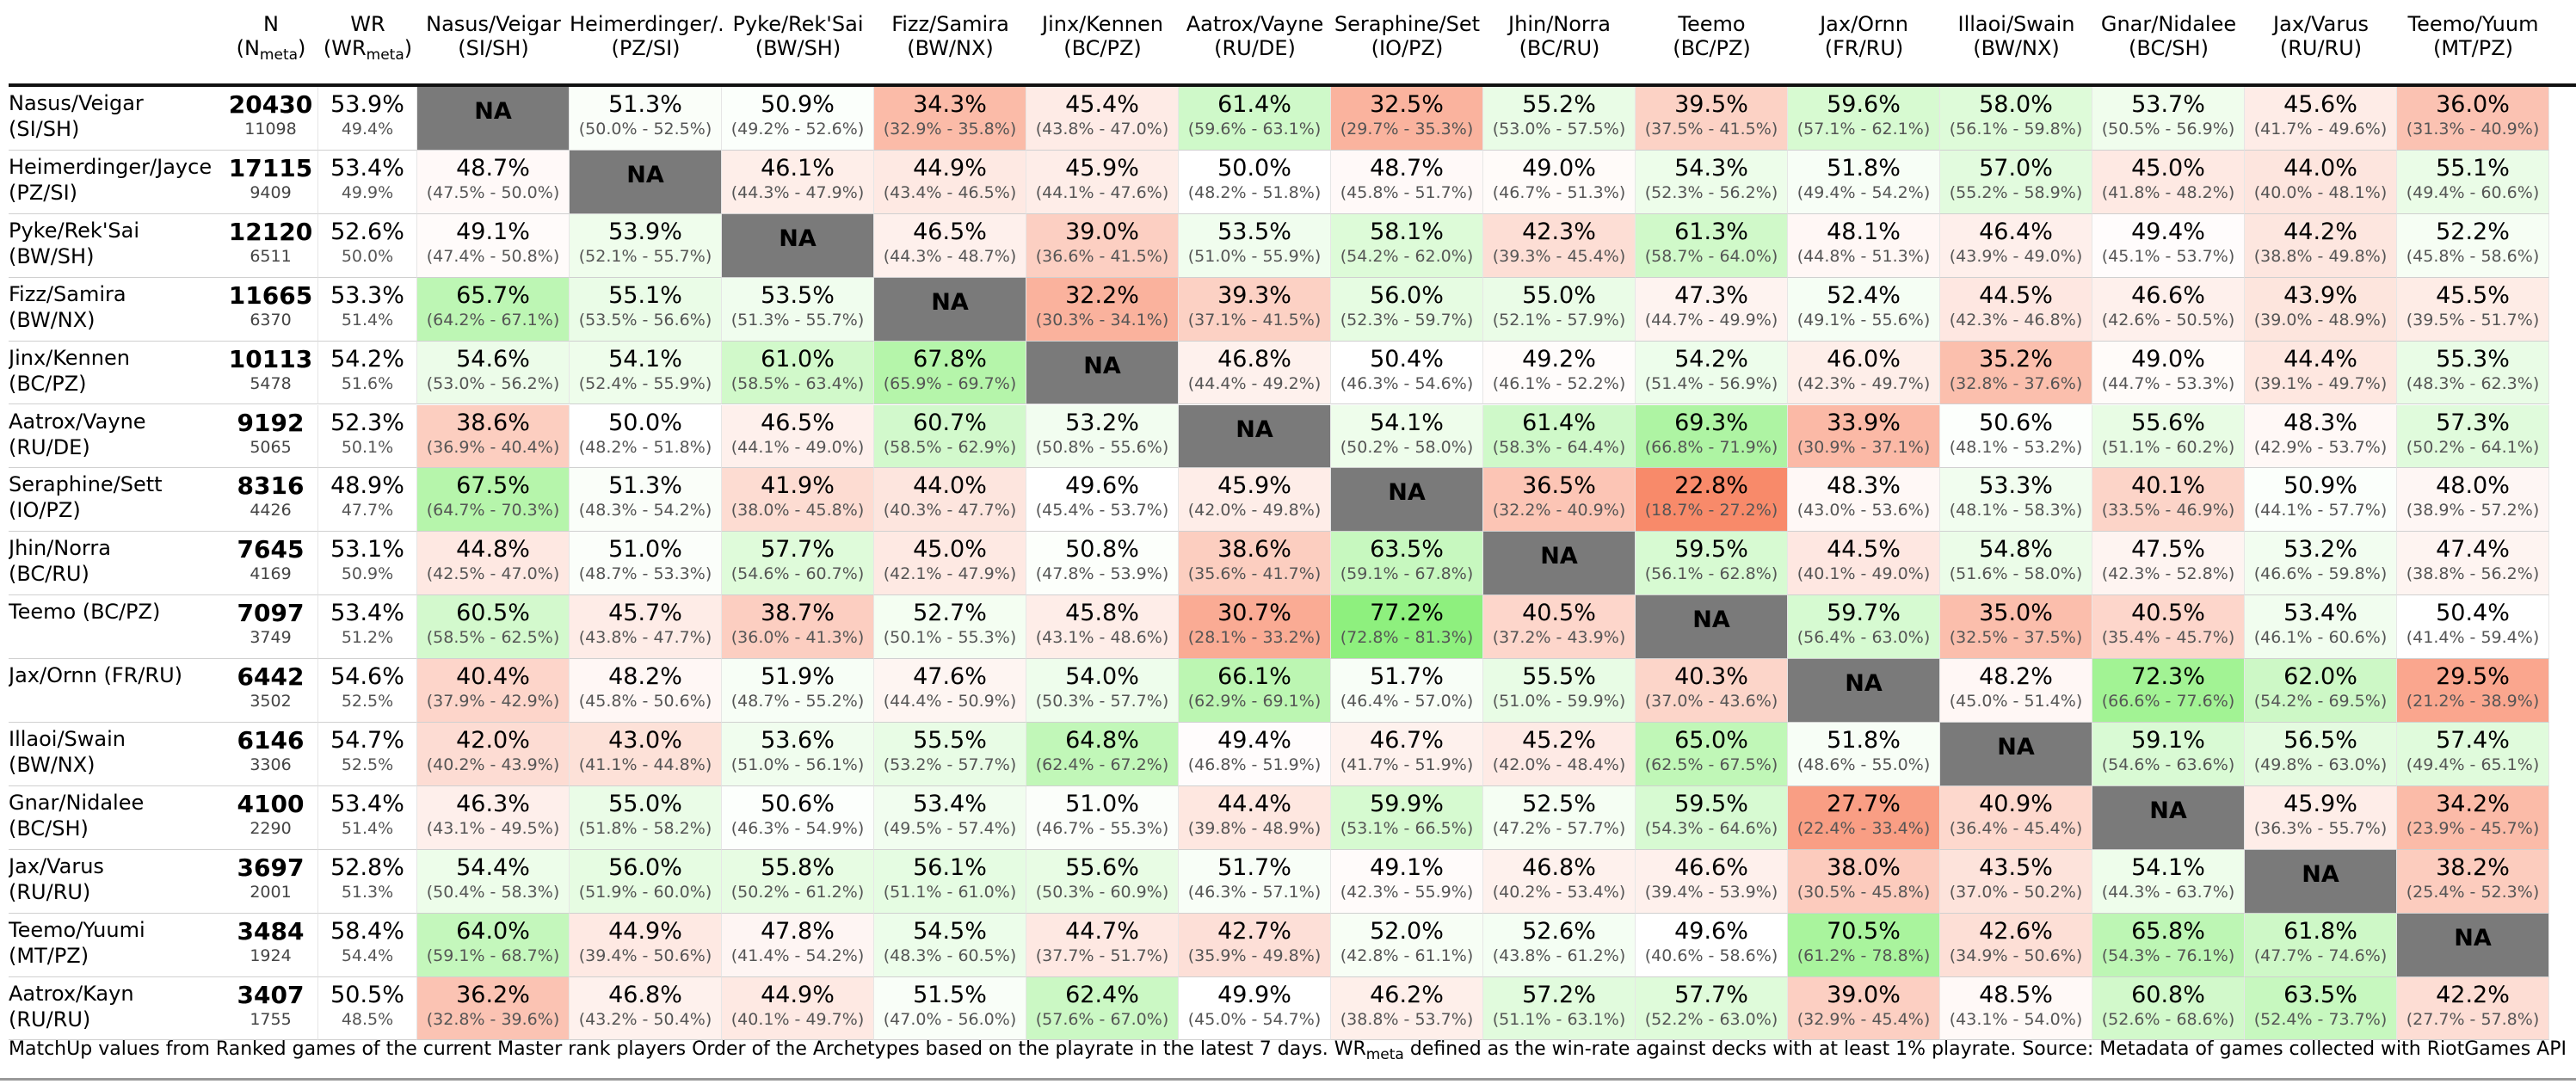  I want to click on matchup-interval: (50.4% - 58.3%), so click(493, 892).